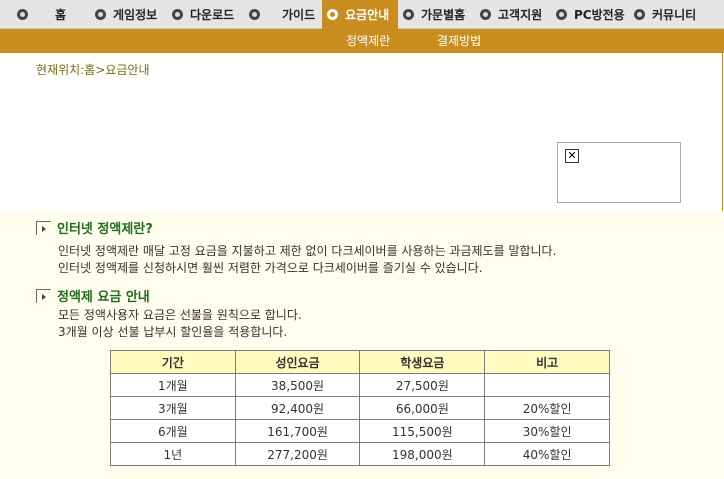  I want to click on nav-label: 다운로드, so click(212, 15).